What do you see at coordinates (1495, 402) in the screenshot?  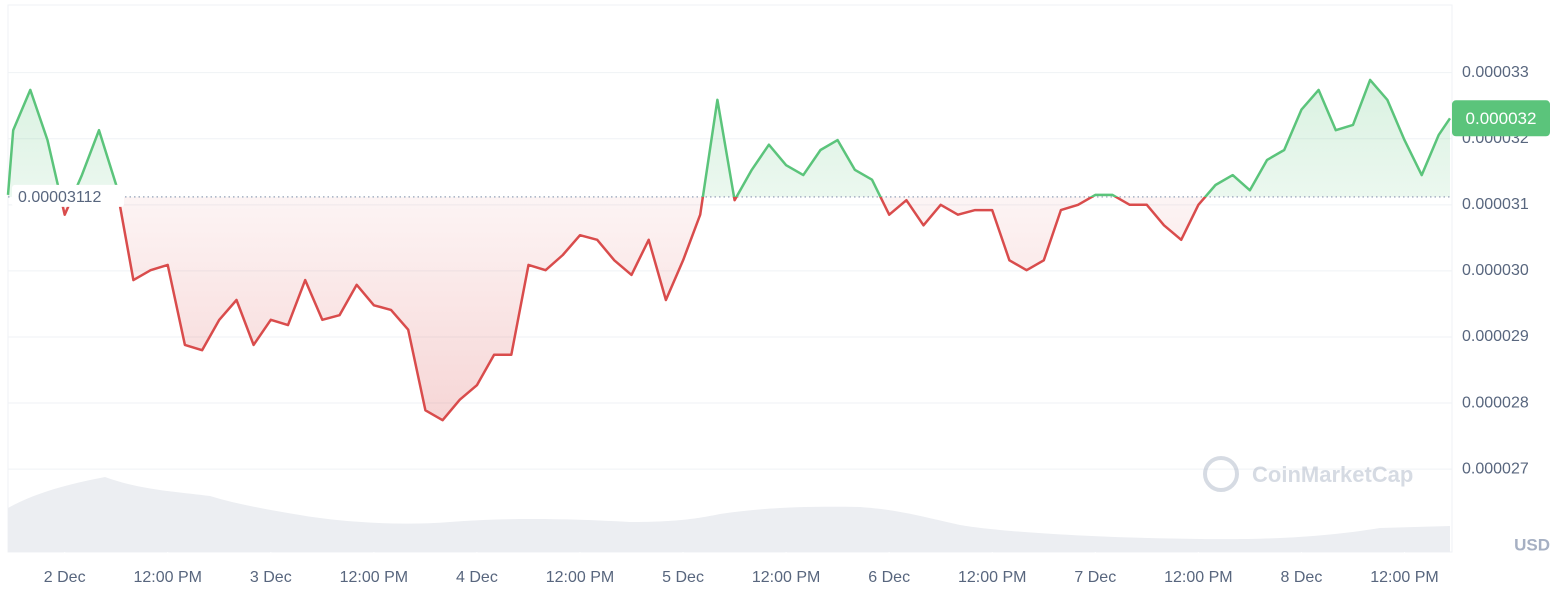 I see `y-tick-label: 0.000028` at bounding box center [1495, 402].